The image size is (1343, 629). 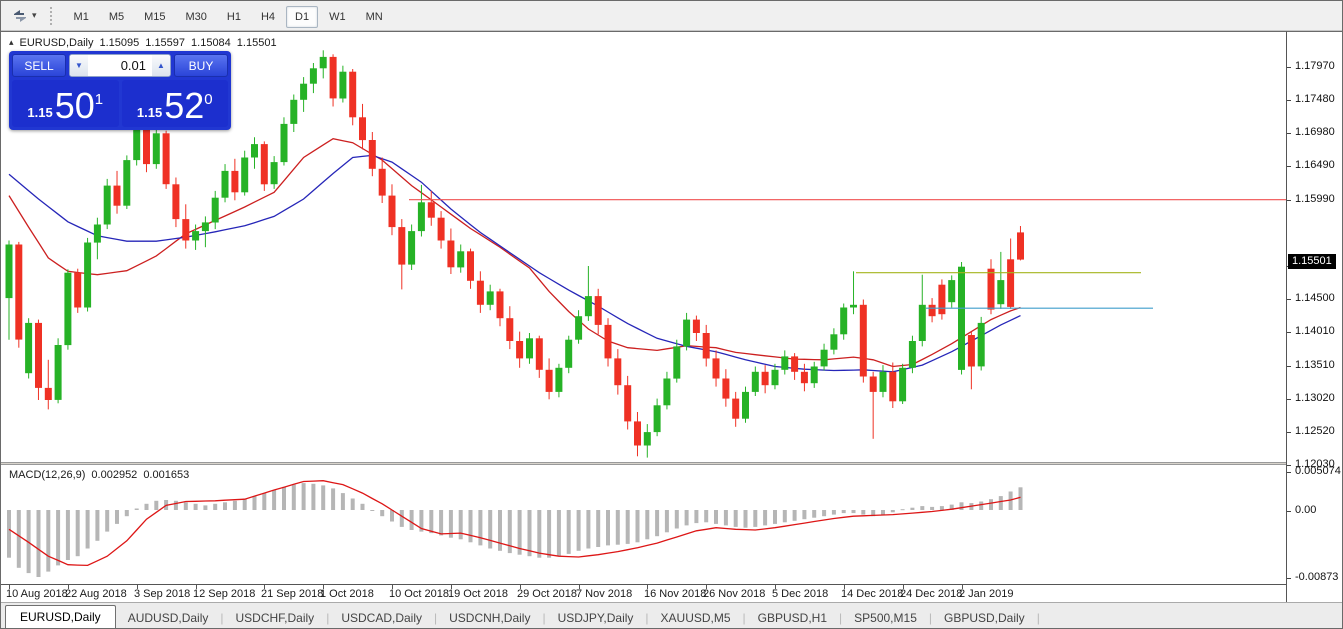 What do you see at coordinates (60, 616) in the screenshot?
I see `chart-tab-eurusd-daily: EURUSD,Daily` at bounding box center [60, 616].